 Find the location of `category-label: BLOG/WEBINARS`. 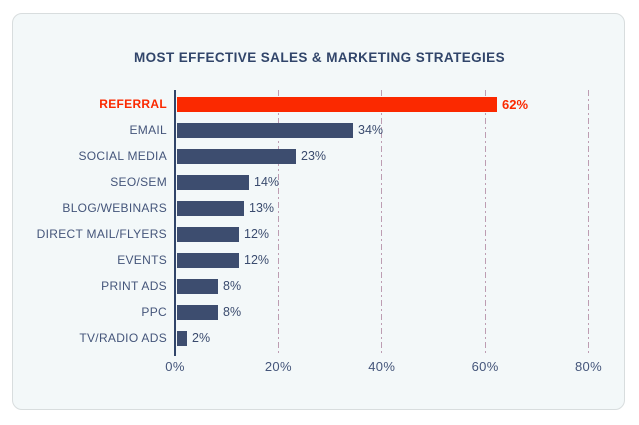

category-label: BLOG/WEBINARS is located at coordinates (114, 208).